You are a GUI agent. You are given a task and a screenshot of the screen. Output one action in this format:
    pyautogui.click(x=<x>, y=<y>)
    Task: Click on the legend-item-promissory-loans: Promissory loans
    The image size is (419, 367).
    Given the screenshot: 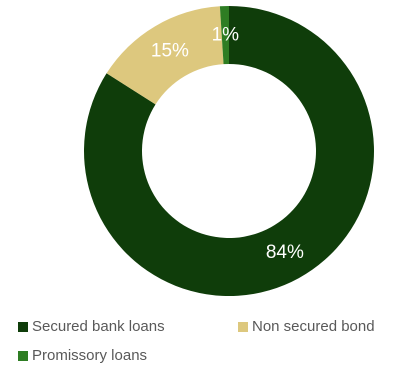 What is the action you would take?
    pyautogui.click(x=82, y=355)
    